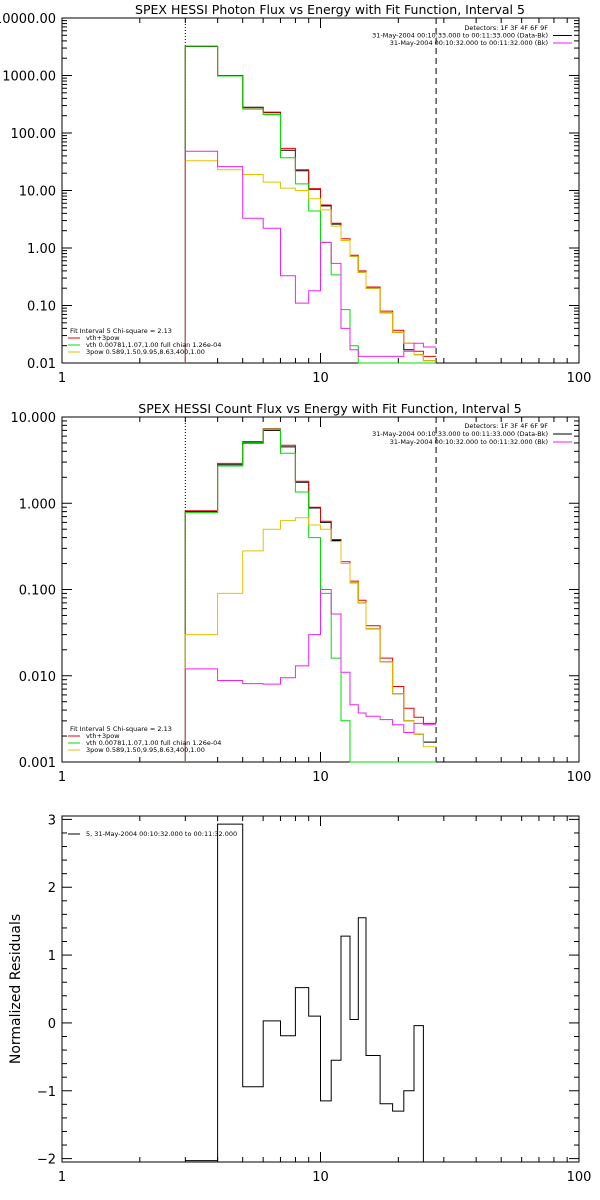 The width and height of the screenshot is (600, 1200). I want to click on y-tick-label: 1.00, so click(41, 249).